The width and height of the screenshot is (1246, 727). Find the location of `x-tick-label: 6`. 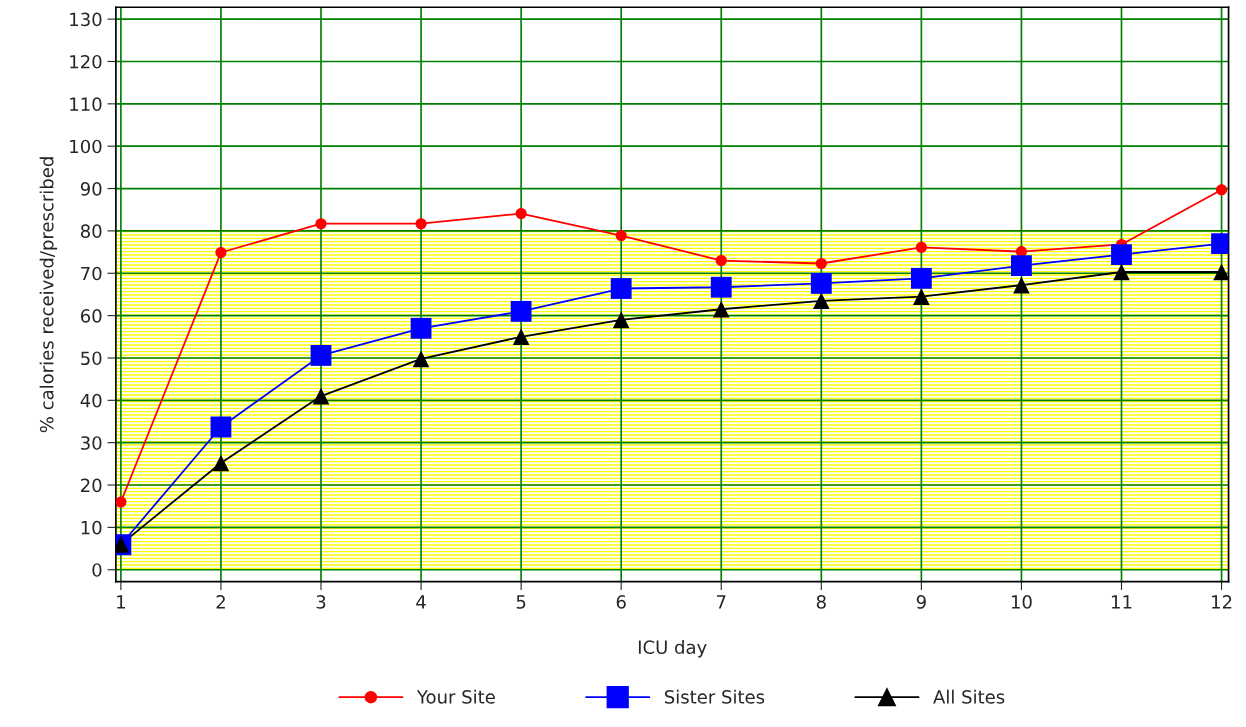

x-tick-label: 6 is located at coordinates (621, 602).